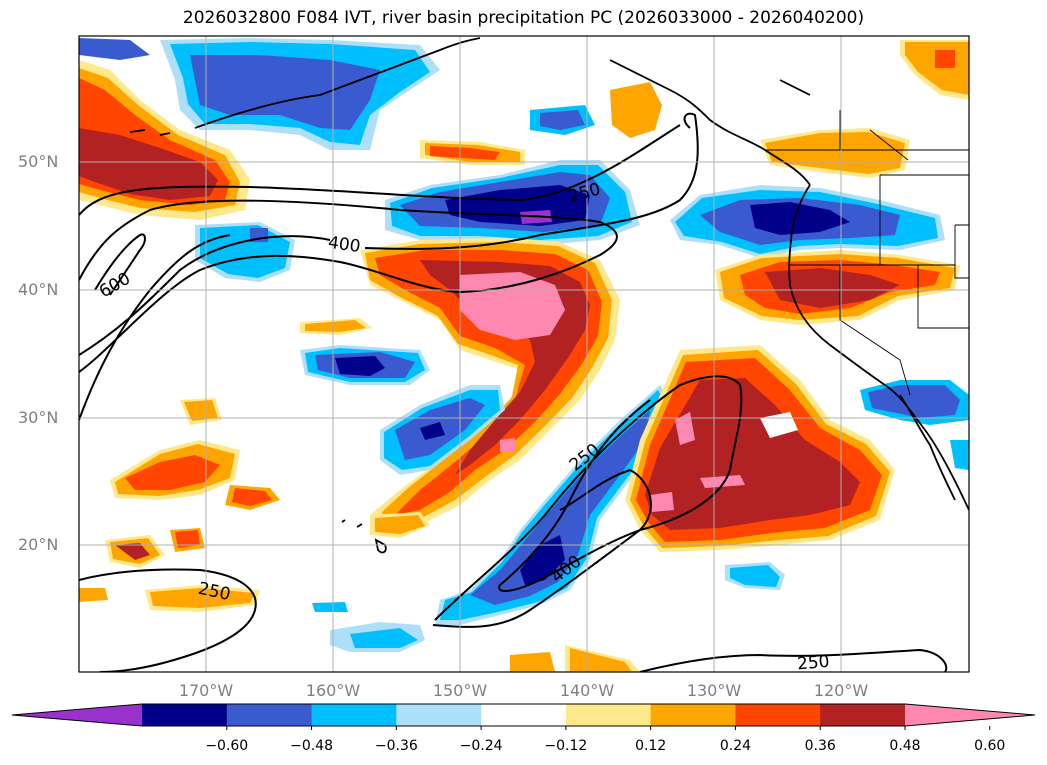 This screenshot has width=1047, height=765. What do you see at coordinates (38, 417) in the screenshot?
I see `lat-label-30n: 30°N` at bounding box center [38, 417].